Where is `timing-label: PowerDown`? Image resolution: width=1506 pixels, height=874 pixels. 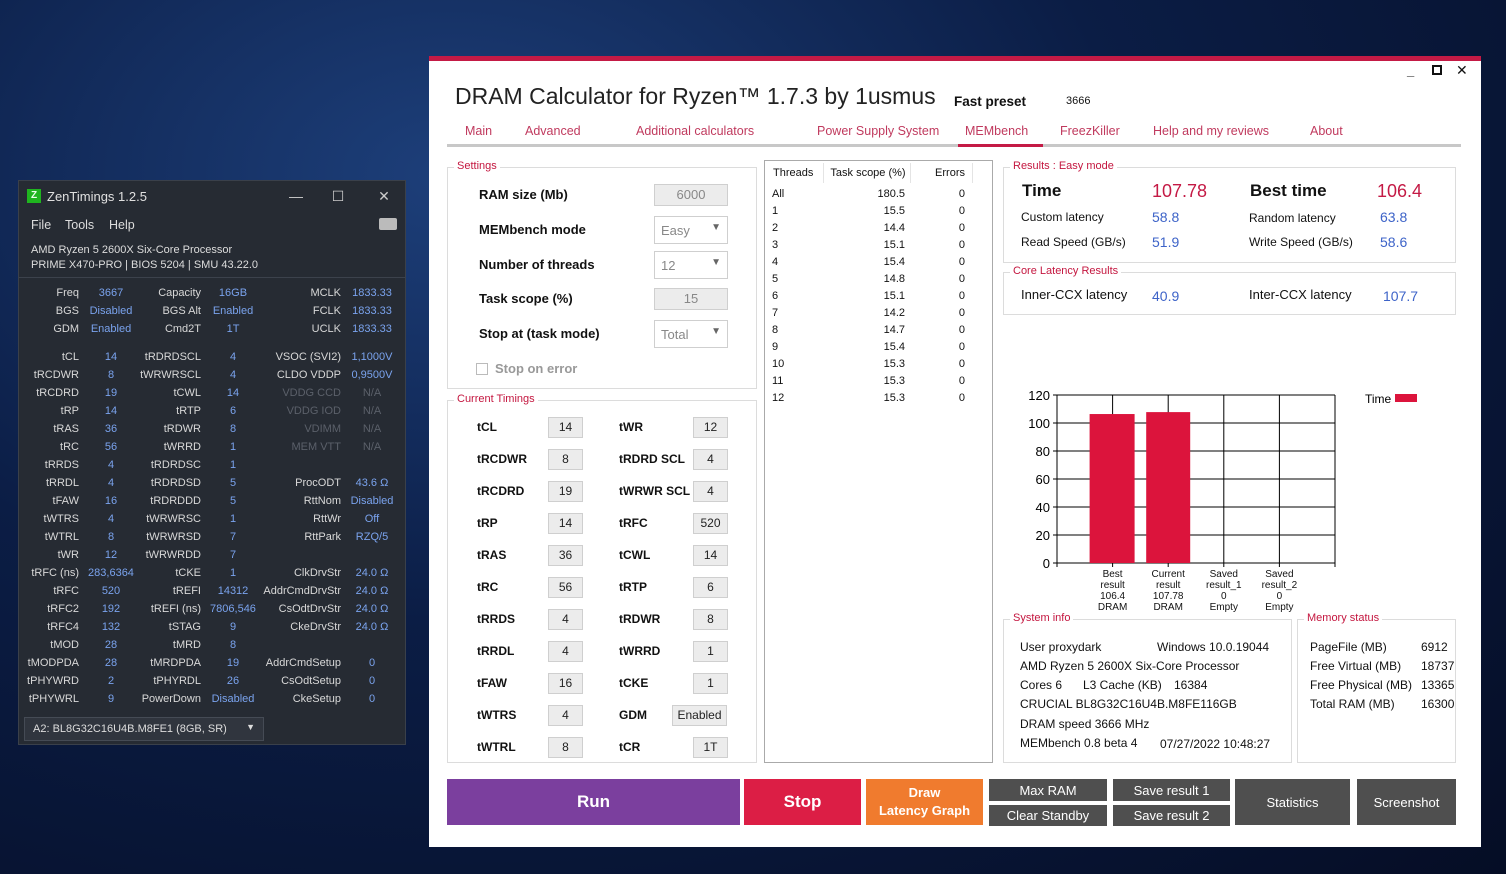 timing-label: PowerDown is located at coordinates (171, 699).